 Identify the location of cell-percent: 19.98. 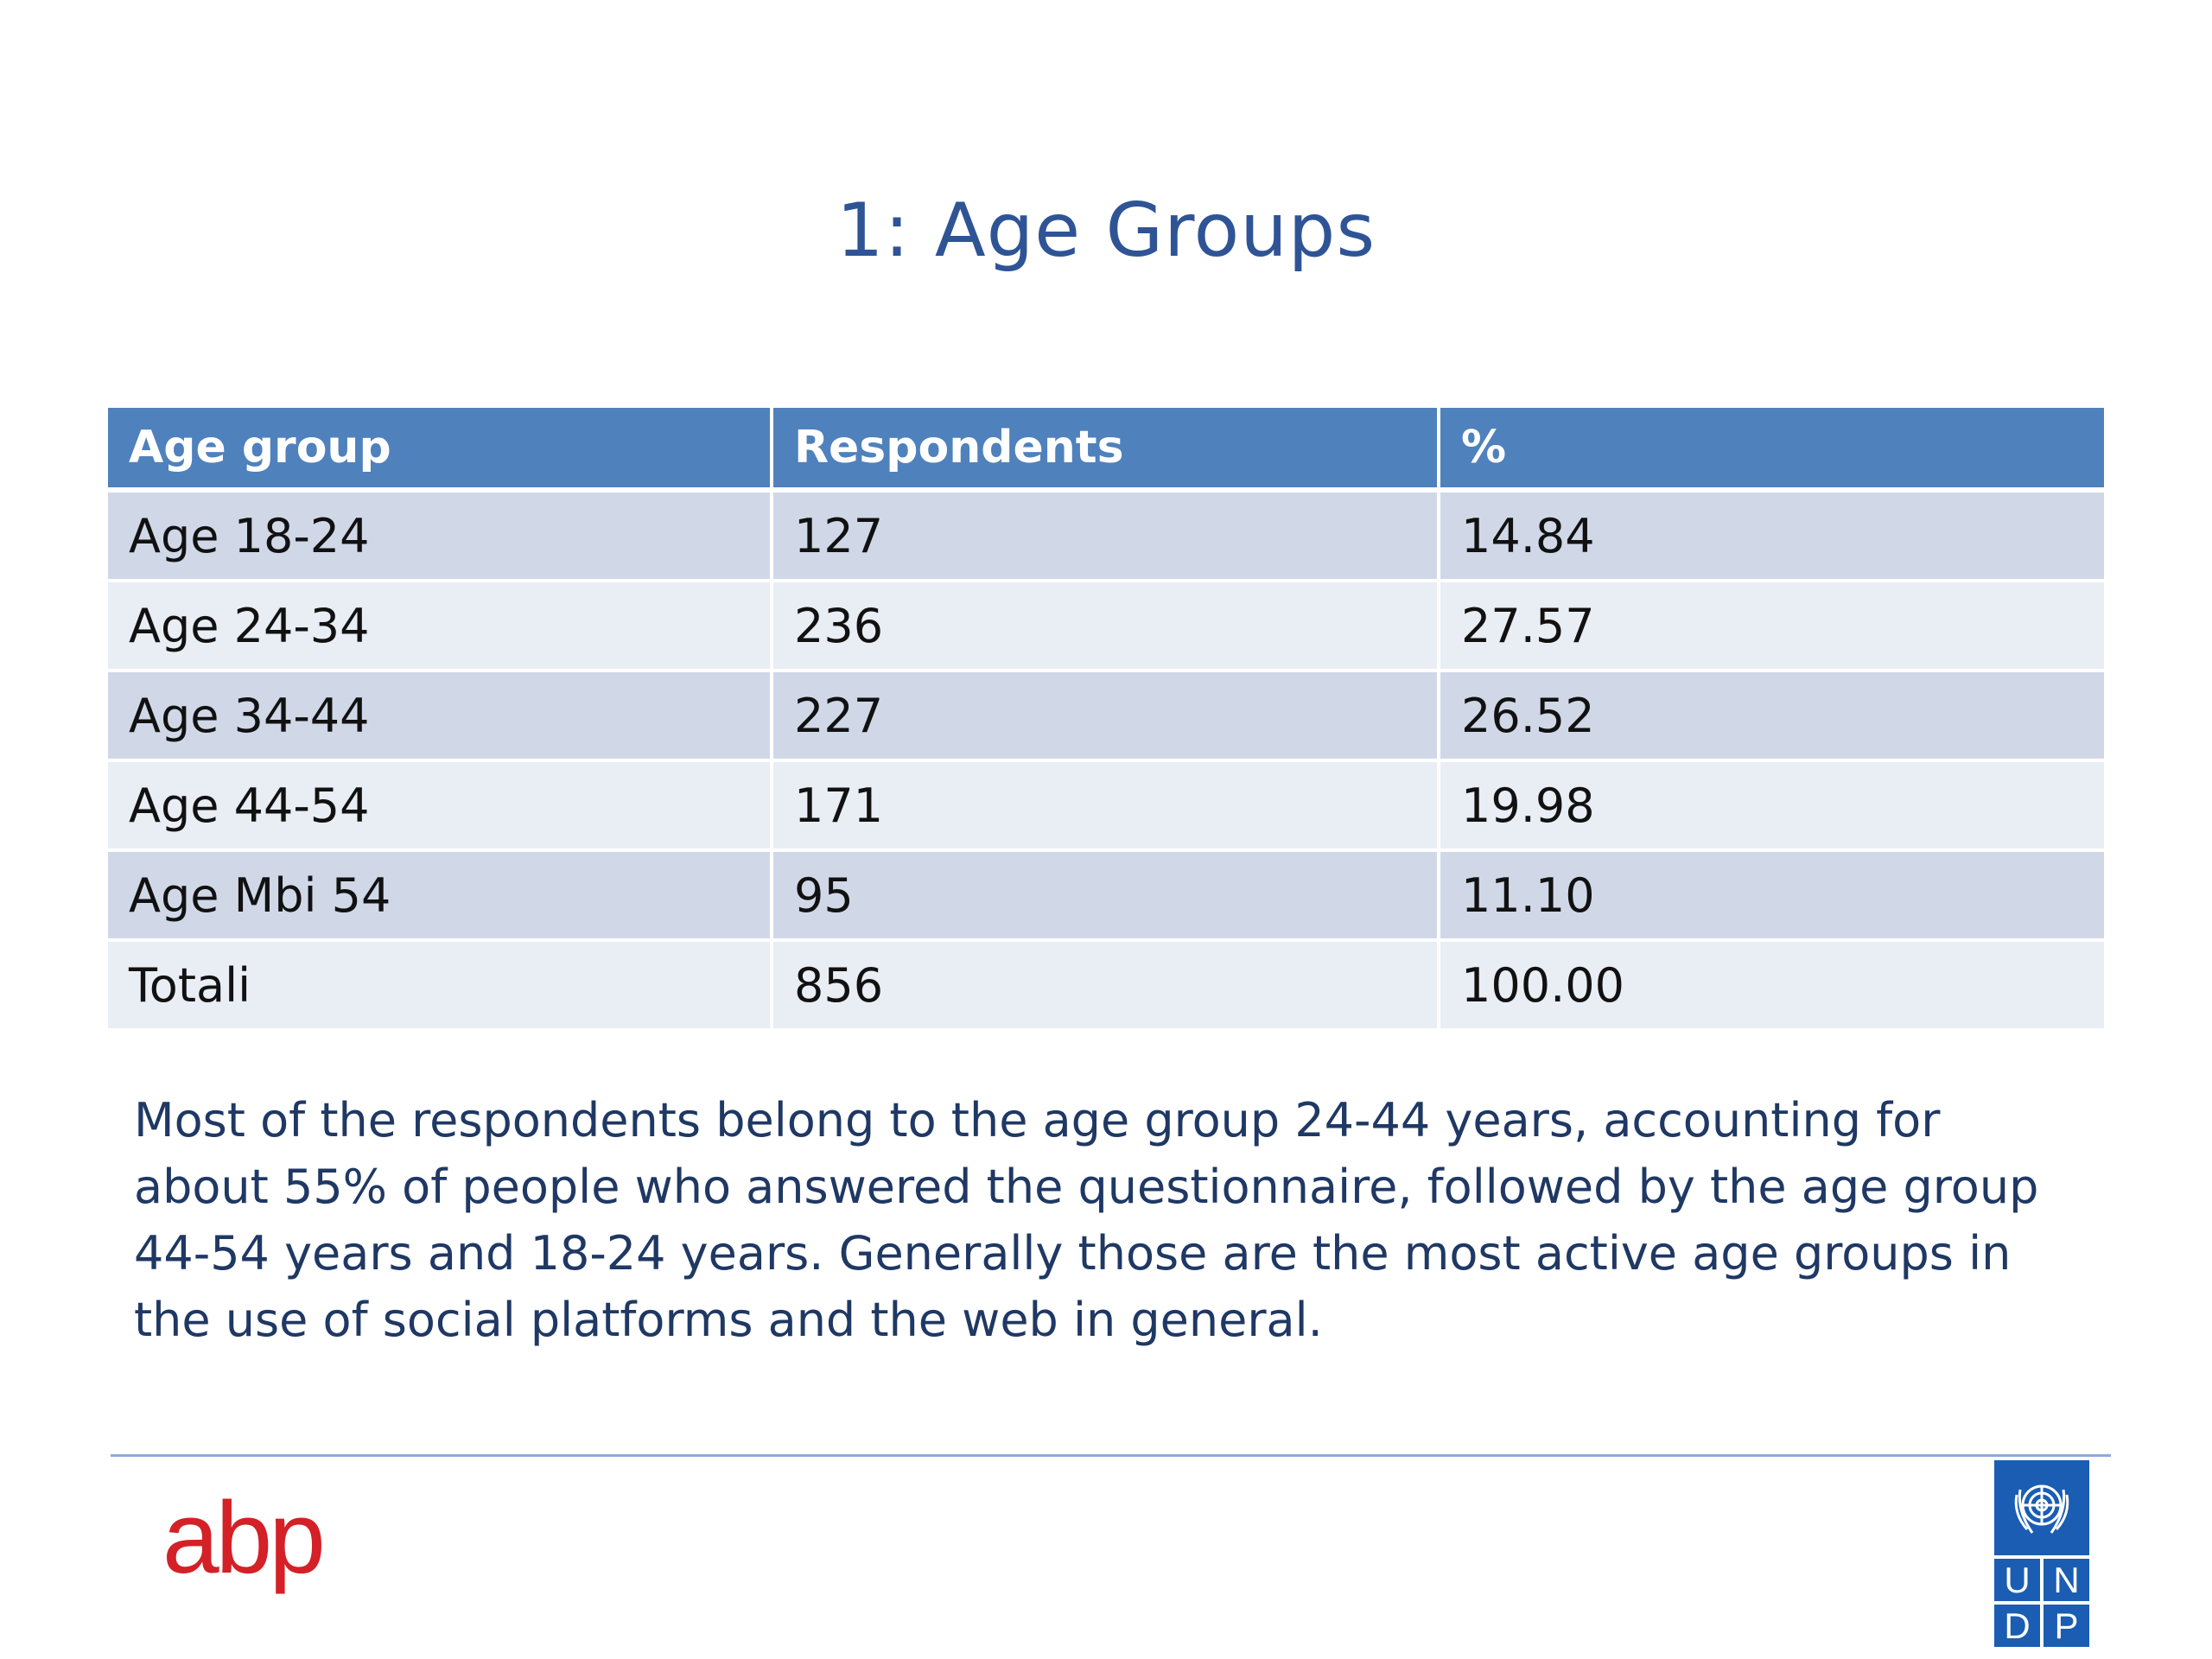
(1772, 807).